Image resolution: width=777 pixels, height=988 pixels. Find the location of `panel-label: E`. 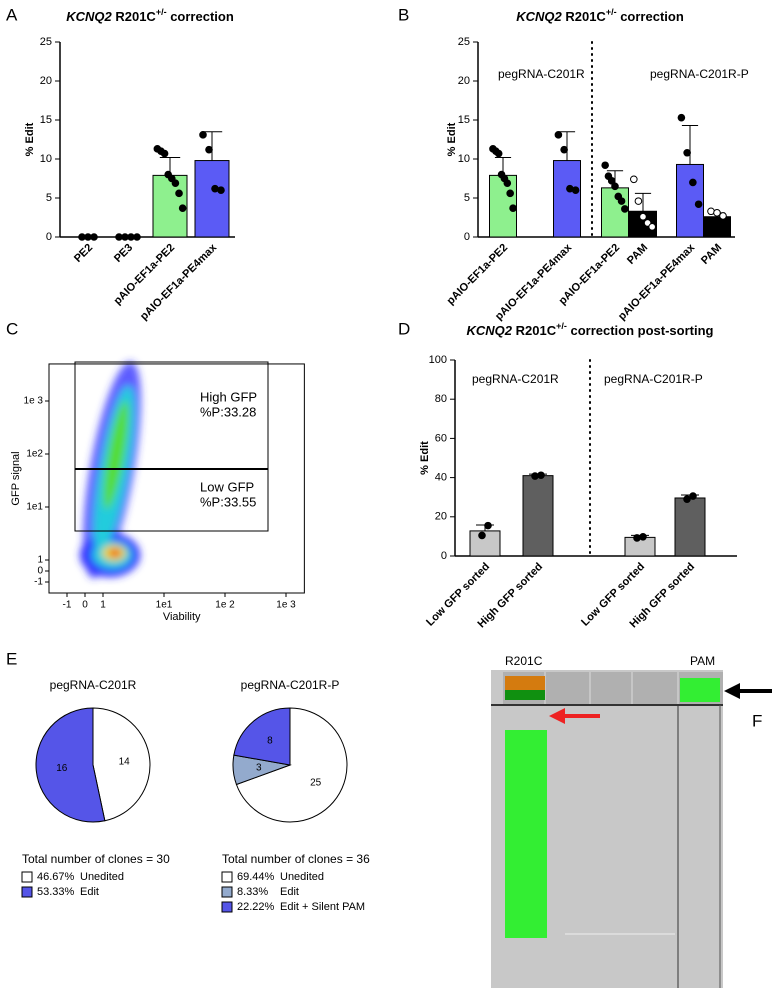

panel-label: E is located at coordinates (11, 658).